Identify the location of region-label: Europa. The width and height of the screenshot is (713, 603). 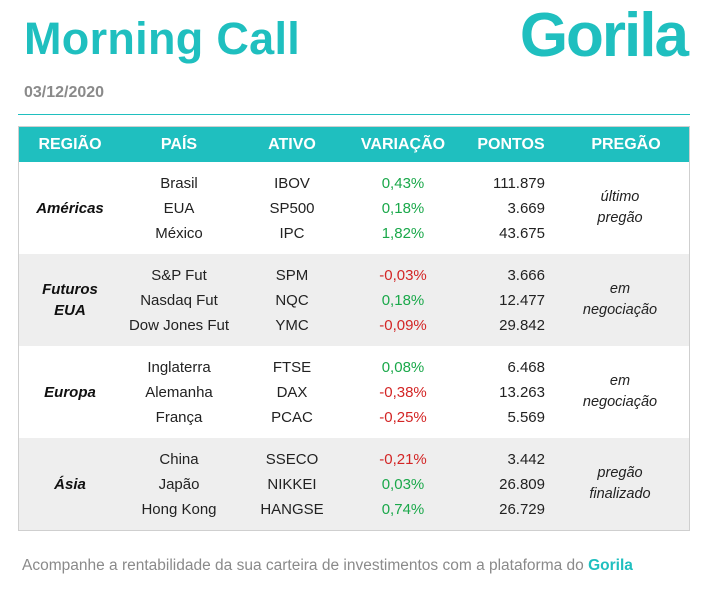
(70, 392).